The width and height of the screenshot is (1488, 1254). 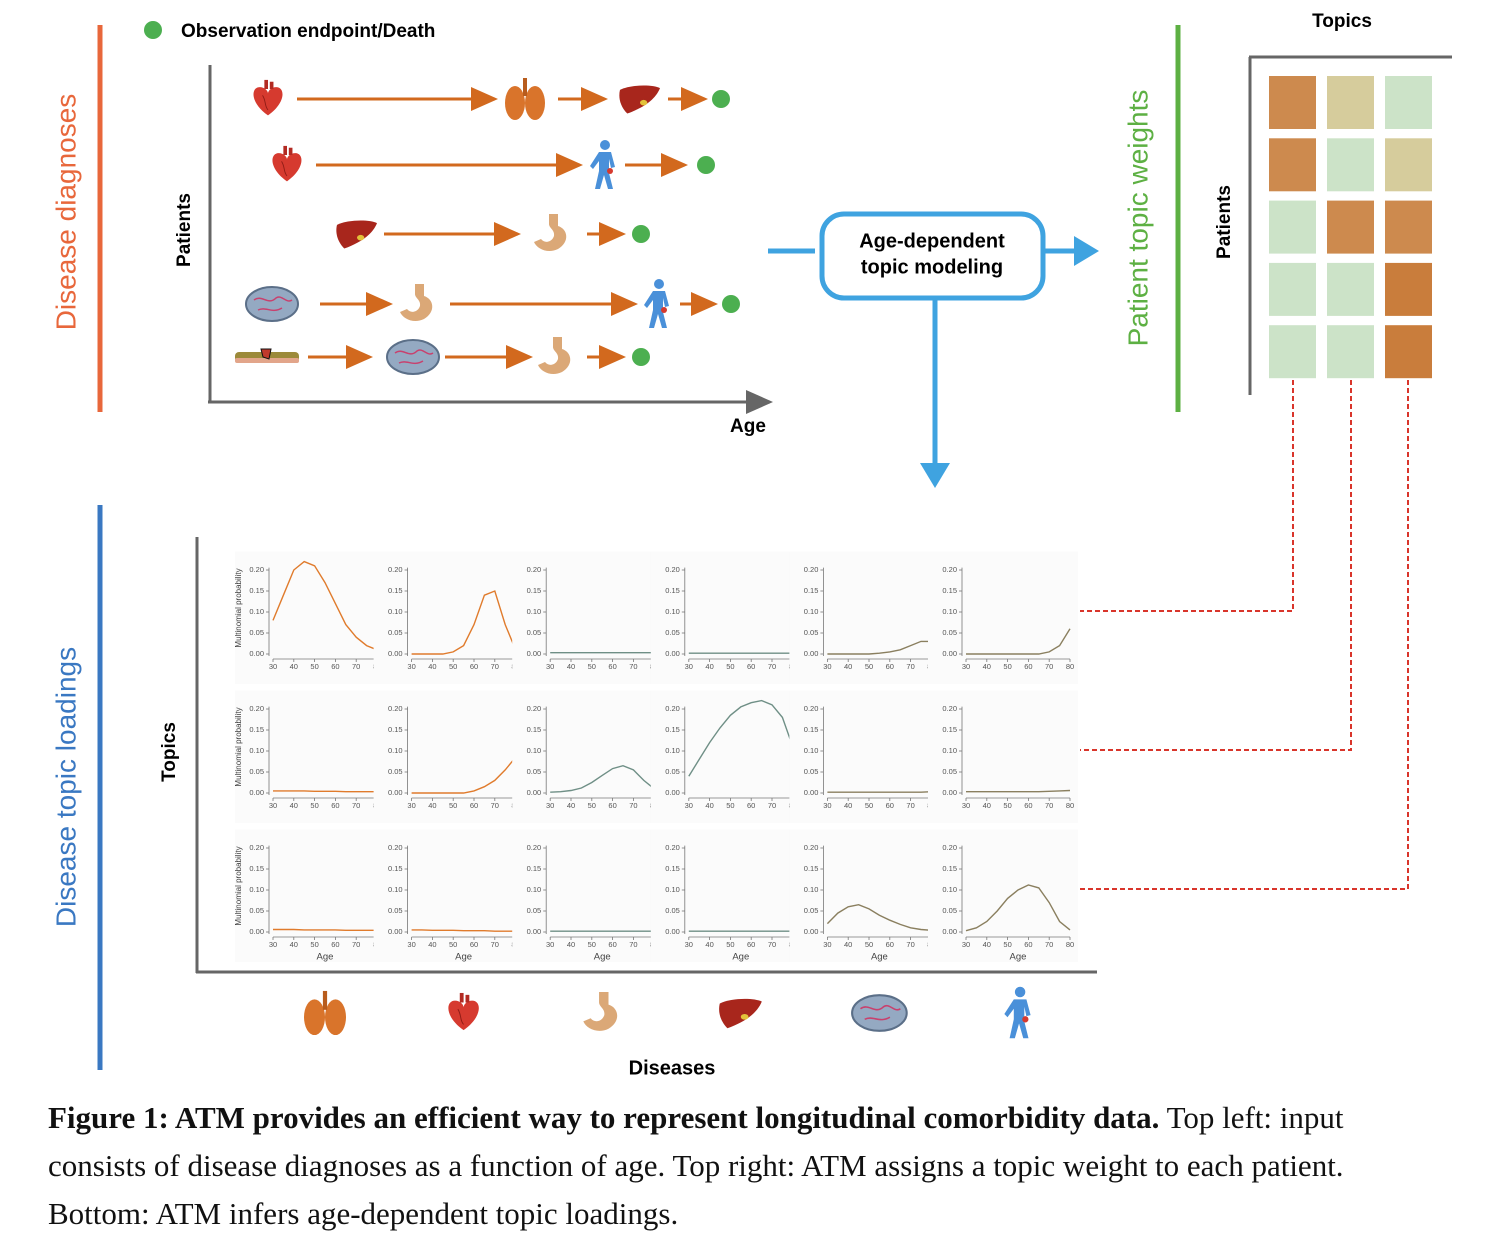 I want to click on axis-label: Age, so click(x=748, y=426).